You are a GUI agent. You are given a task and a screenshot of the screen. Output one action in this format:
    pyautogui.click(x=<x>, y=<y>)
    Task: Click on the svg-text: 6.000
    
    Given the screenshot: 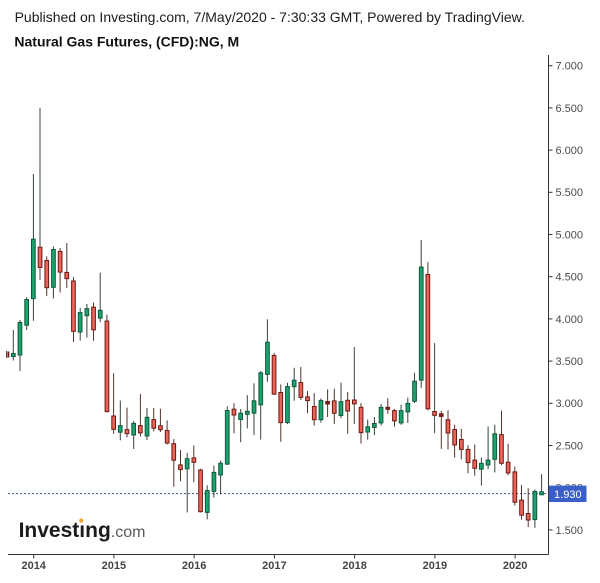 What is the action you would take?
    pyautogui.click(x=570, y=151)
    